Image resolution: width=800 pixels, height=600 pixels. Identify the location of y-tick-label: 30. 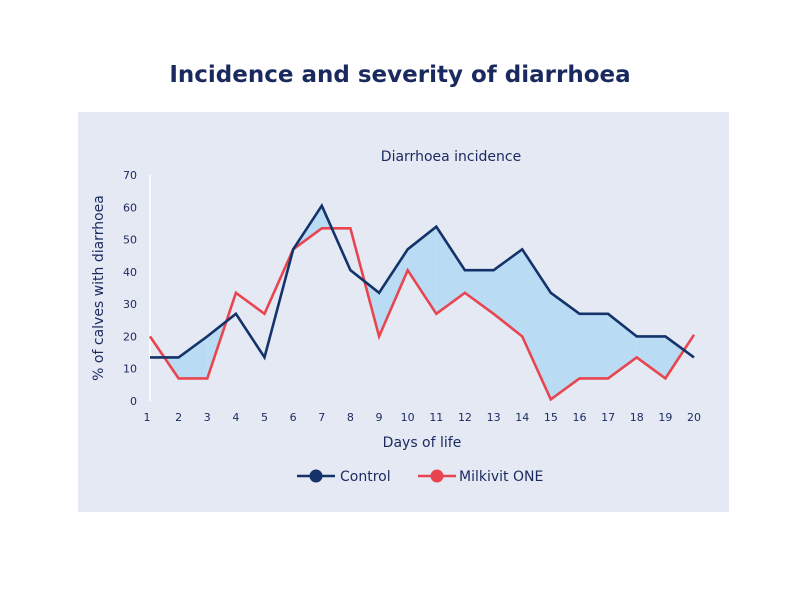
(130, 304).